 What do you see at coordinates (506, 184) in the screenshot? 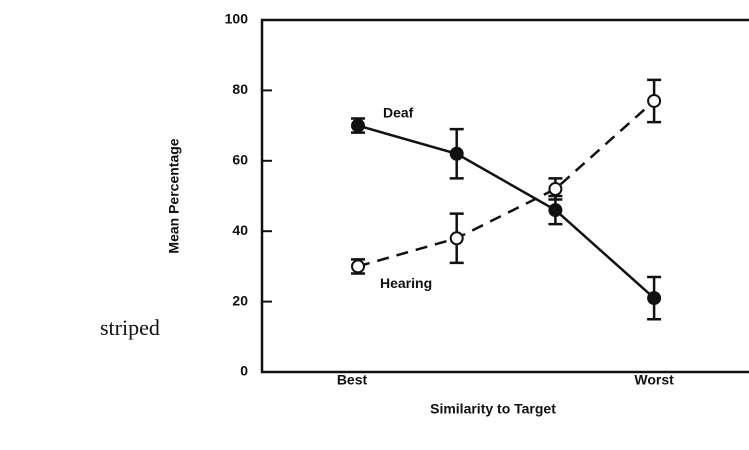
I see `series-line` at bounding box center [506, 184].